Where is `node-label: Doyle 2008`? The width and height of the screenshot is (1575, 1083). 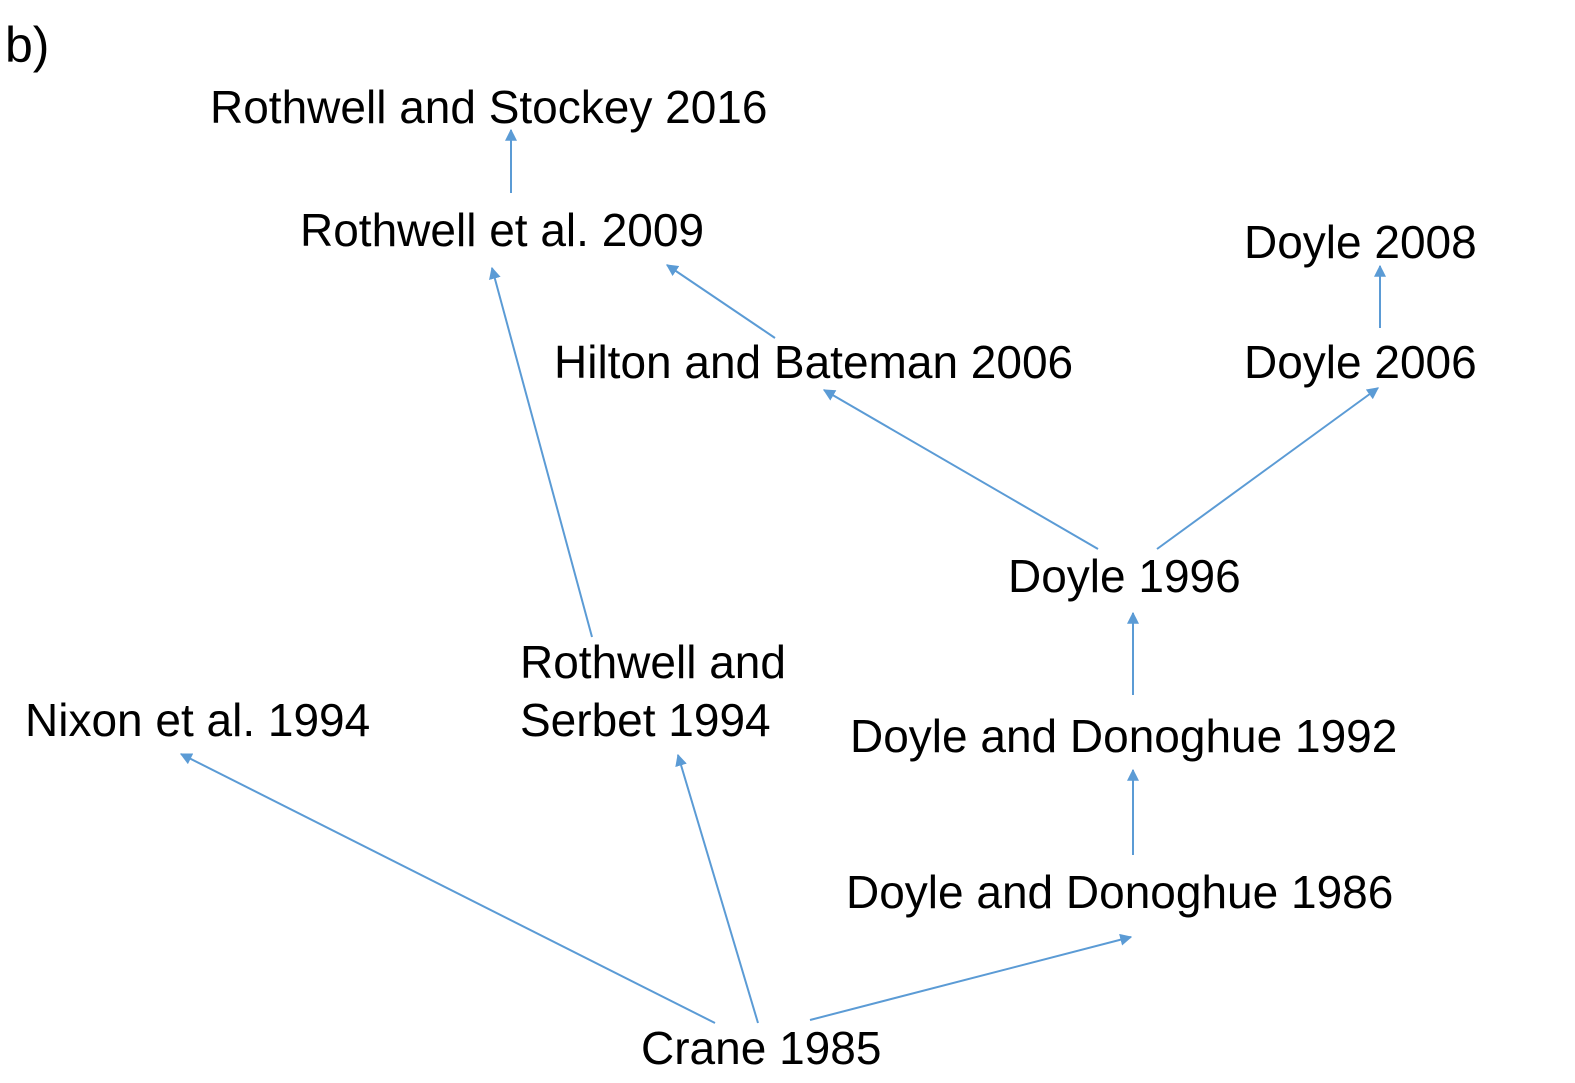 node-label: Doyle 2008 is located at coordinates (1360, 242).